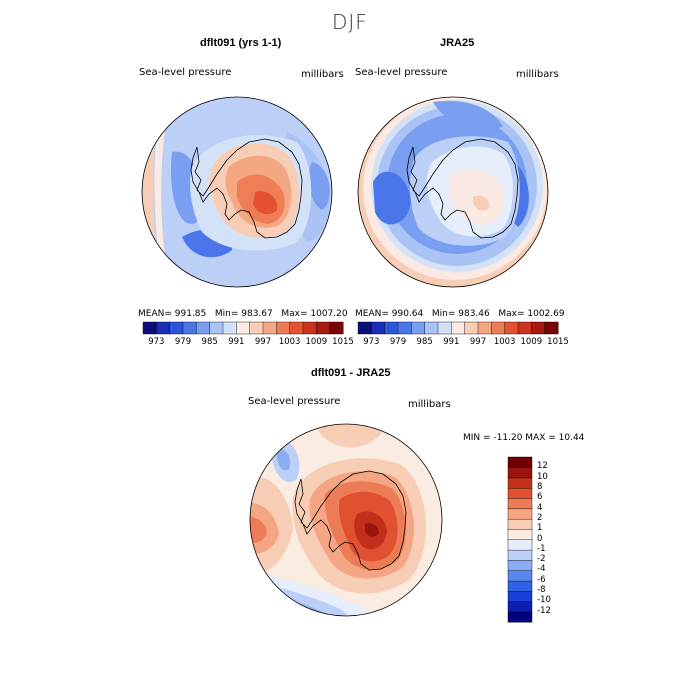 This screenshot has height=700, width=700. Describe the element at coordinates (540, 538) in the screenshot. I see `panel3-colorbar-tick-label: 0` at that location.